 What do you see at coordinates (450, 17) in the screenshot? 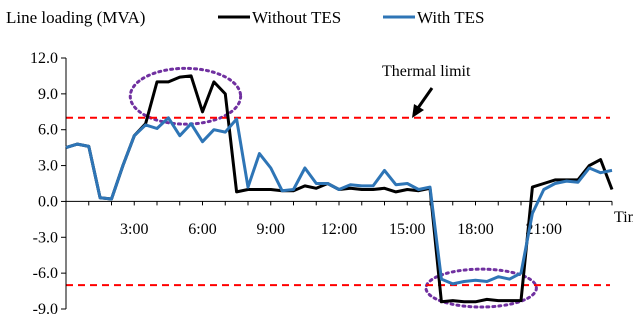
I see `legend-label: With TES` at bounding box center [450, 17].